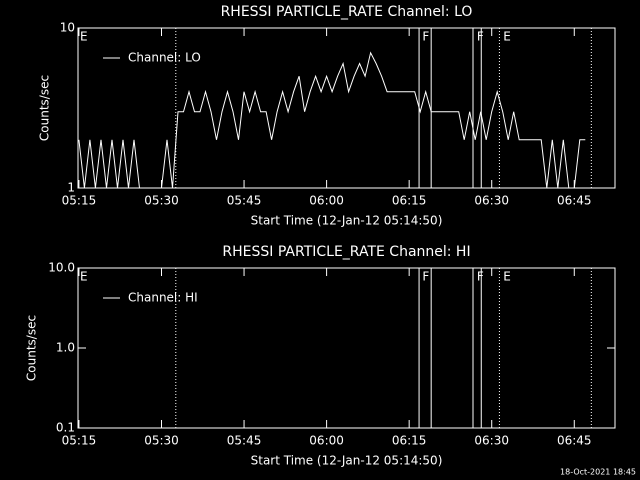 The height and width of the screenshot is (480, 640). I want to click on timestamp: 18-Oct-2021 18:45, so click(598, 472).